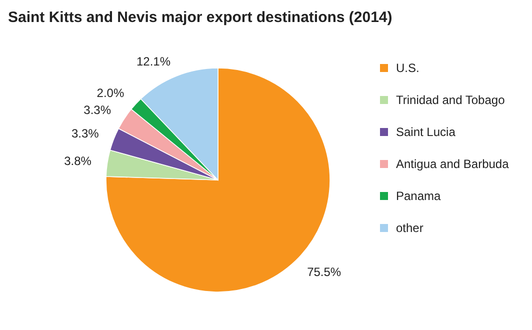 Image resolution: width=532 pixels, height=330 pixels. Describe the element at coordinates (110, 93) in the screenshot. I see `data-label: 2.0%` at that location.